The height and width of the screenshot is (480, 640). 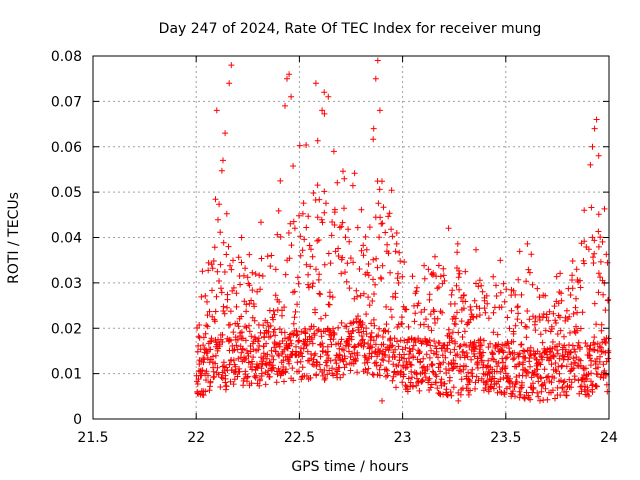 What do you see at coordinates (66, 284) in the screenshot?
I see `y-tick-label: 0.03` at bounding box center [66, 284].